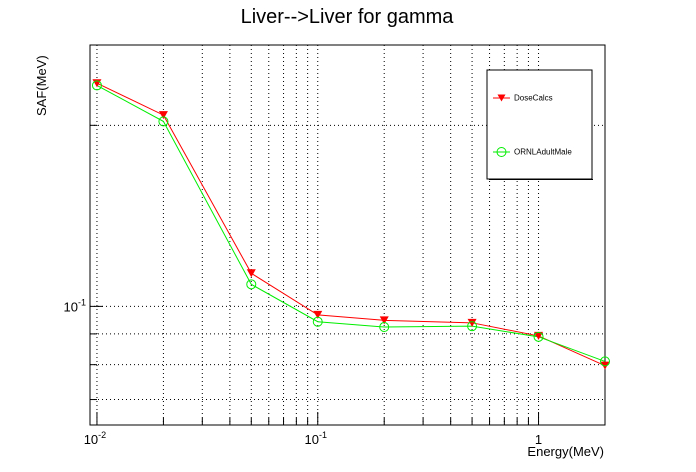 Image resolution: width=696 pixels, height=472 pixels. Describe the element at coordinates (543, 152) in the screenshot. I see `legend-label-ornladultmale: ORNLAdultMale` at that location.